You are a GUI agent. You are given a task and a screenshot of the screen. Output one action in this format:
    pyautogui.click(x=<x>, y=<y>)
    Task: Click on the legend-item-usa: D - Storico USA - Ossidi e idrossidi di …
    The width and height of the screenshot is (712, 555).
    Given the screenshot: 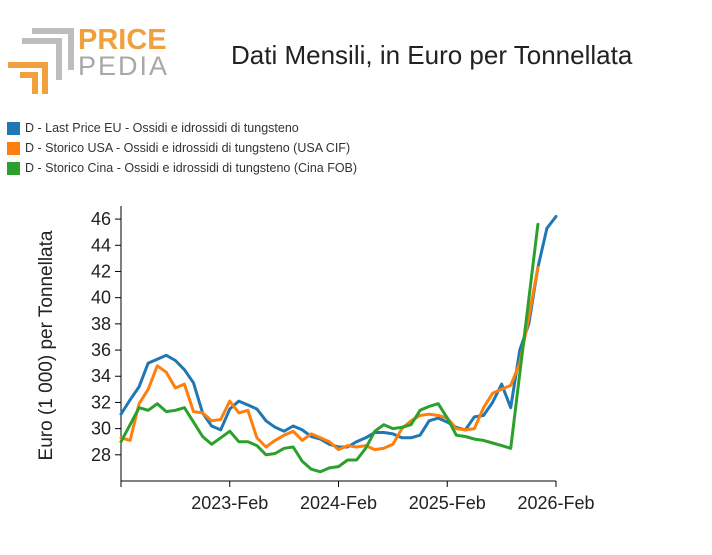 What is the action you would take?
    pyautogui.click(x=182, y=148)
    